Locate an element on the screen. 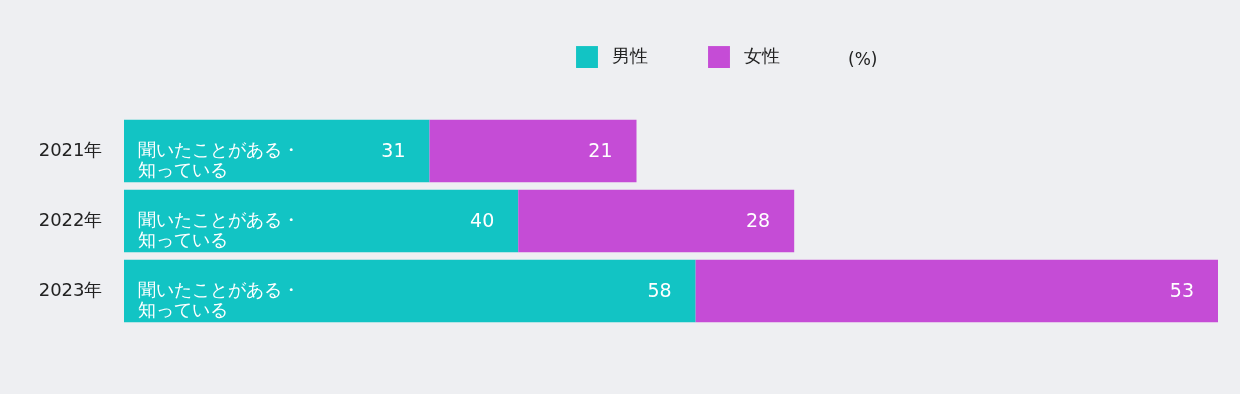  data-label: 28 is located at coordinates (758, 220).